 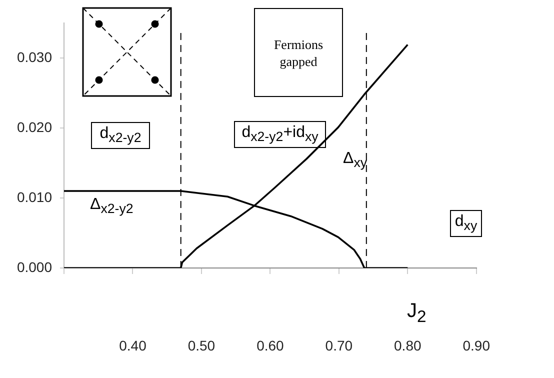 What do you see at coordinates (355, 160) in the screenshot?
I see `series-label: Δ$_{xy}$` at bounding box center [355, 160].